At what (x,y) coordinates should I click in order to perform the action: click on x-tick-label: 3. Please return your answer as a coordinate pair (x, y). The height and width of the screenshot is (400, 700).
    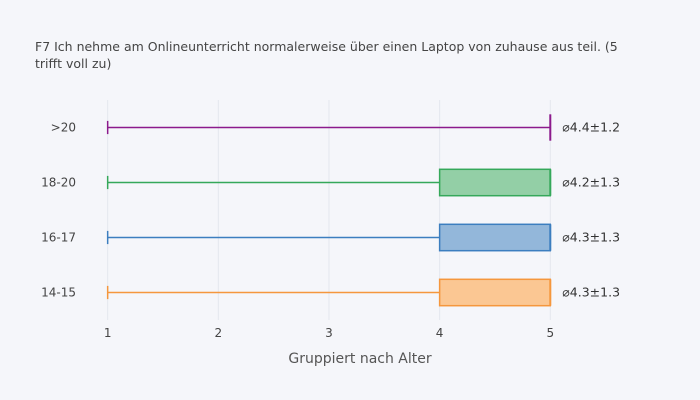
    Looking at the image, I should click on (329, 333).